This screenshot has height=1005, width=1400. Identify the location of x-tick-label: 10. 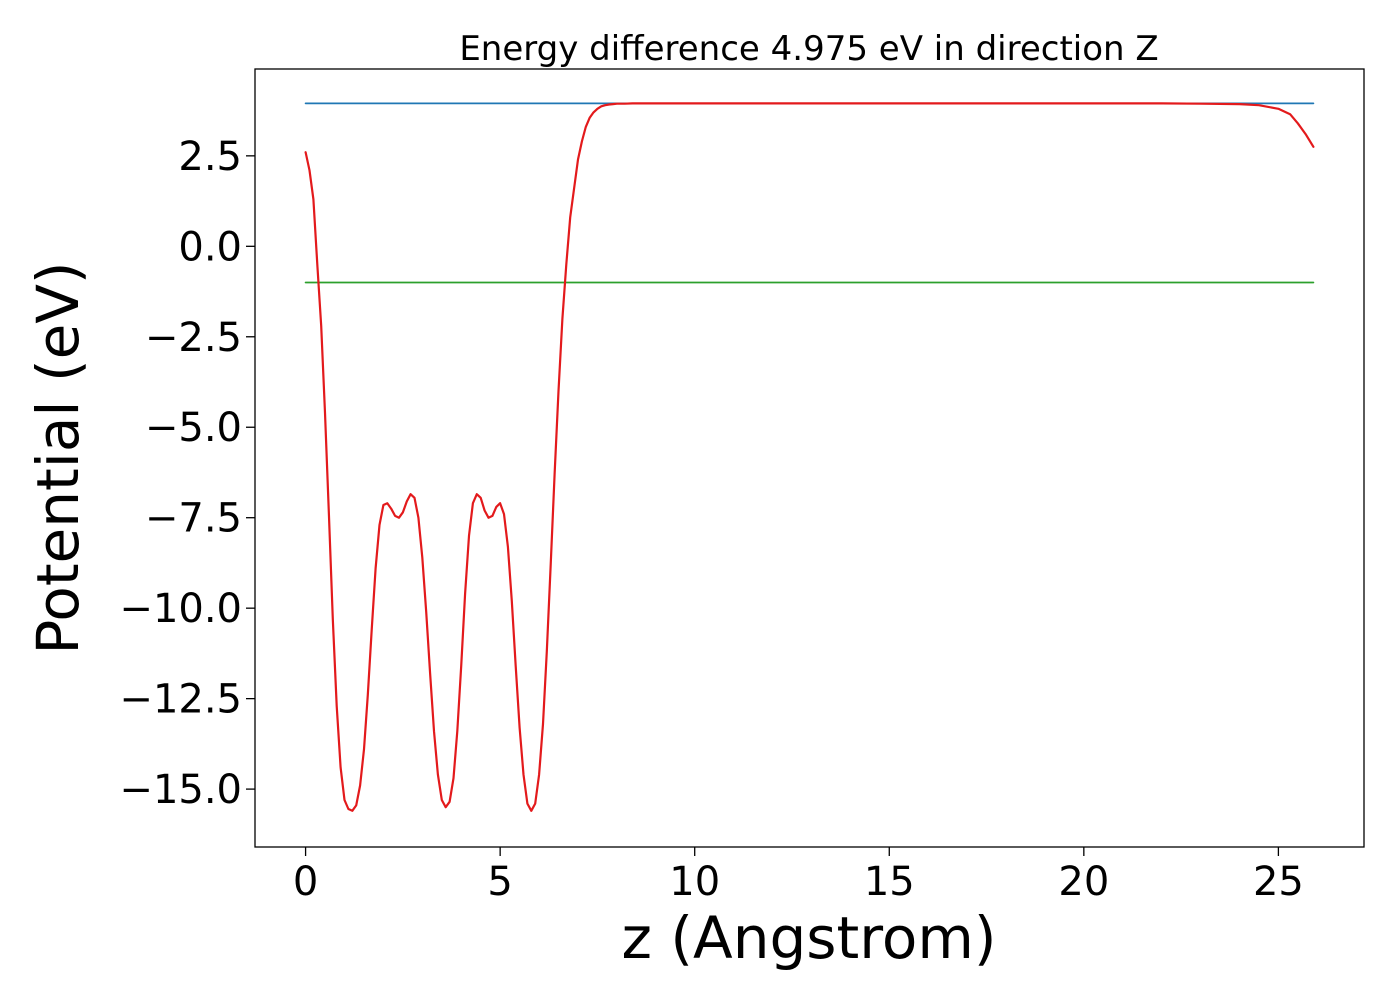
(694, 882).